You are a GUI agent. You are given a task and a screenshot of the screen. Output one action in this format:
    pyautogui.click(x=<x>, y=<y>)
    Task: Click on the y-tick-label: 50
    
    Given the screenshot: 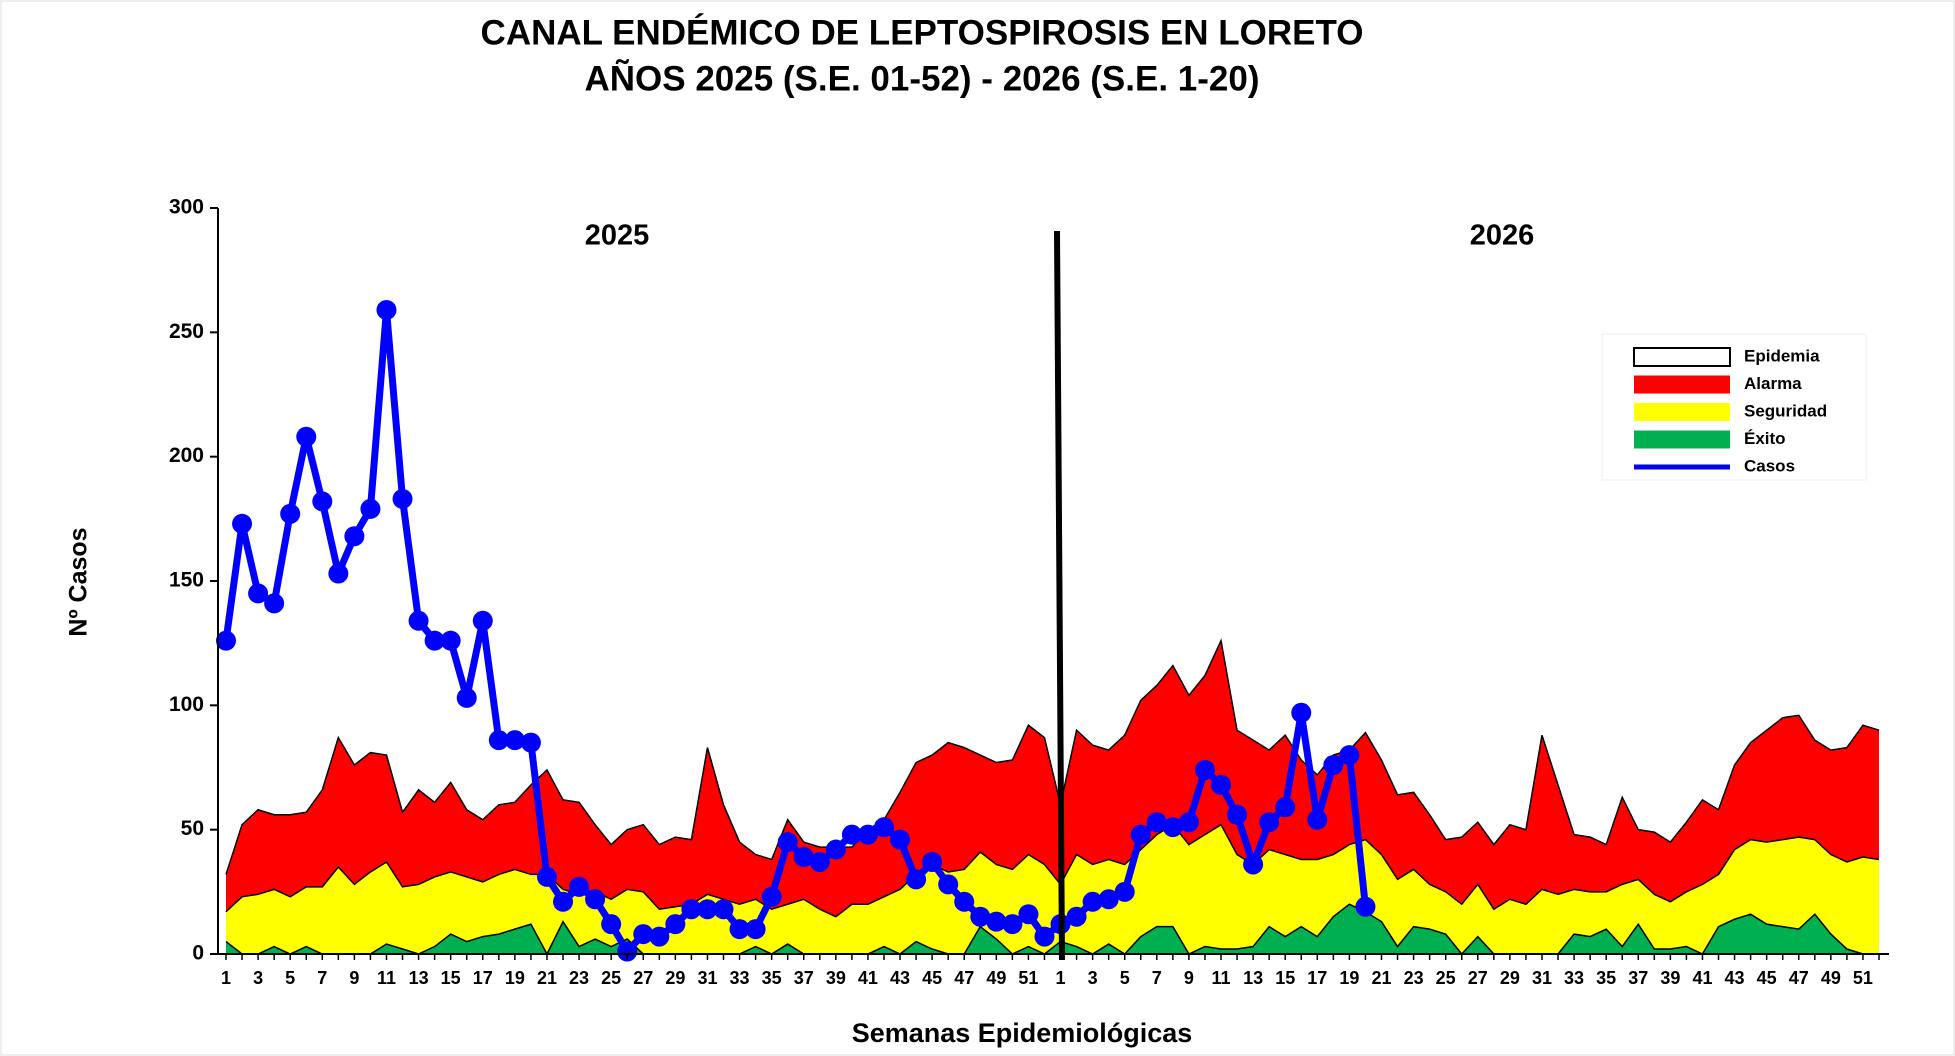 What is the action you would take?
    pyautogui.click(x=192, y=828)
    